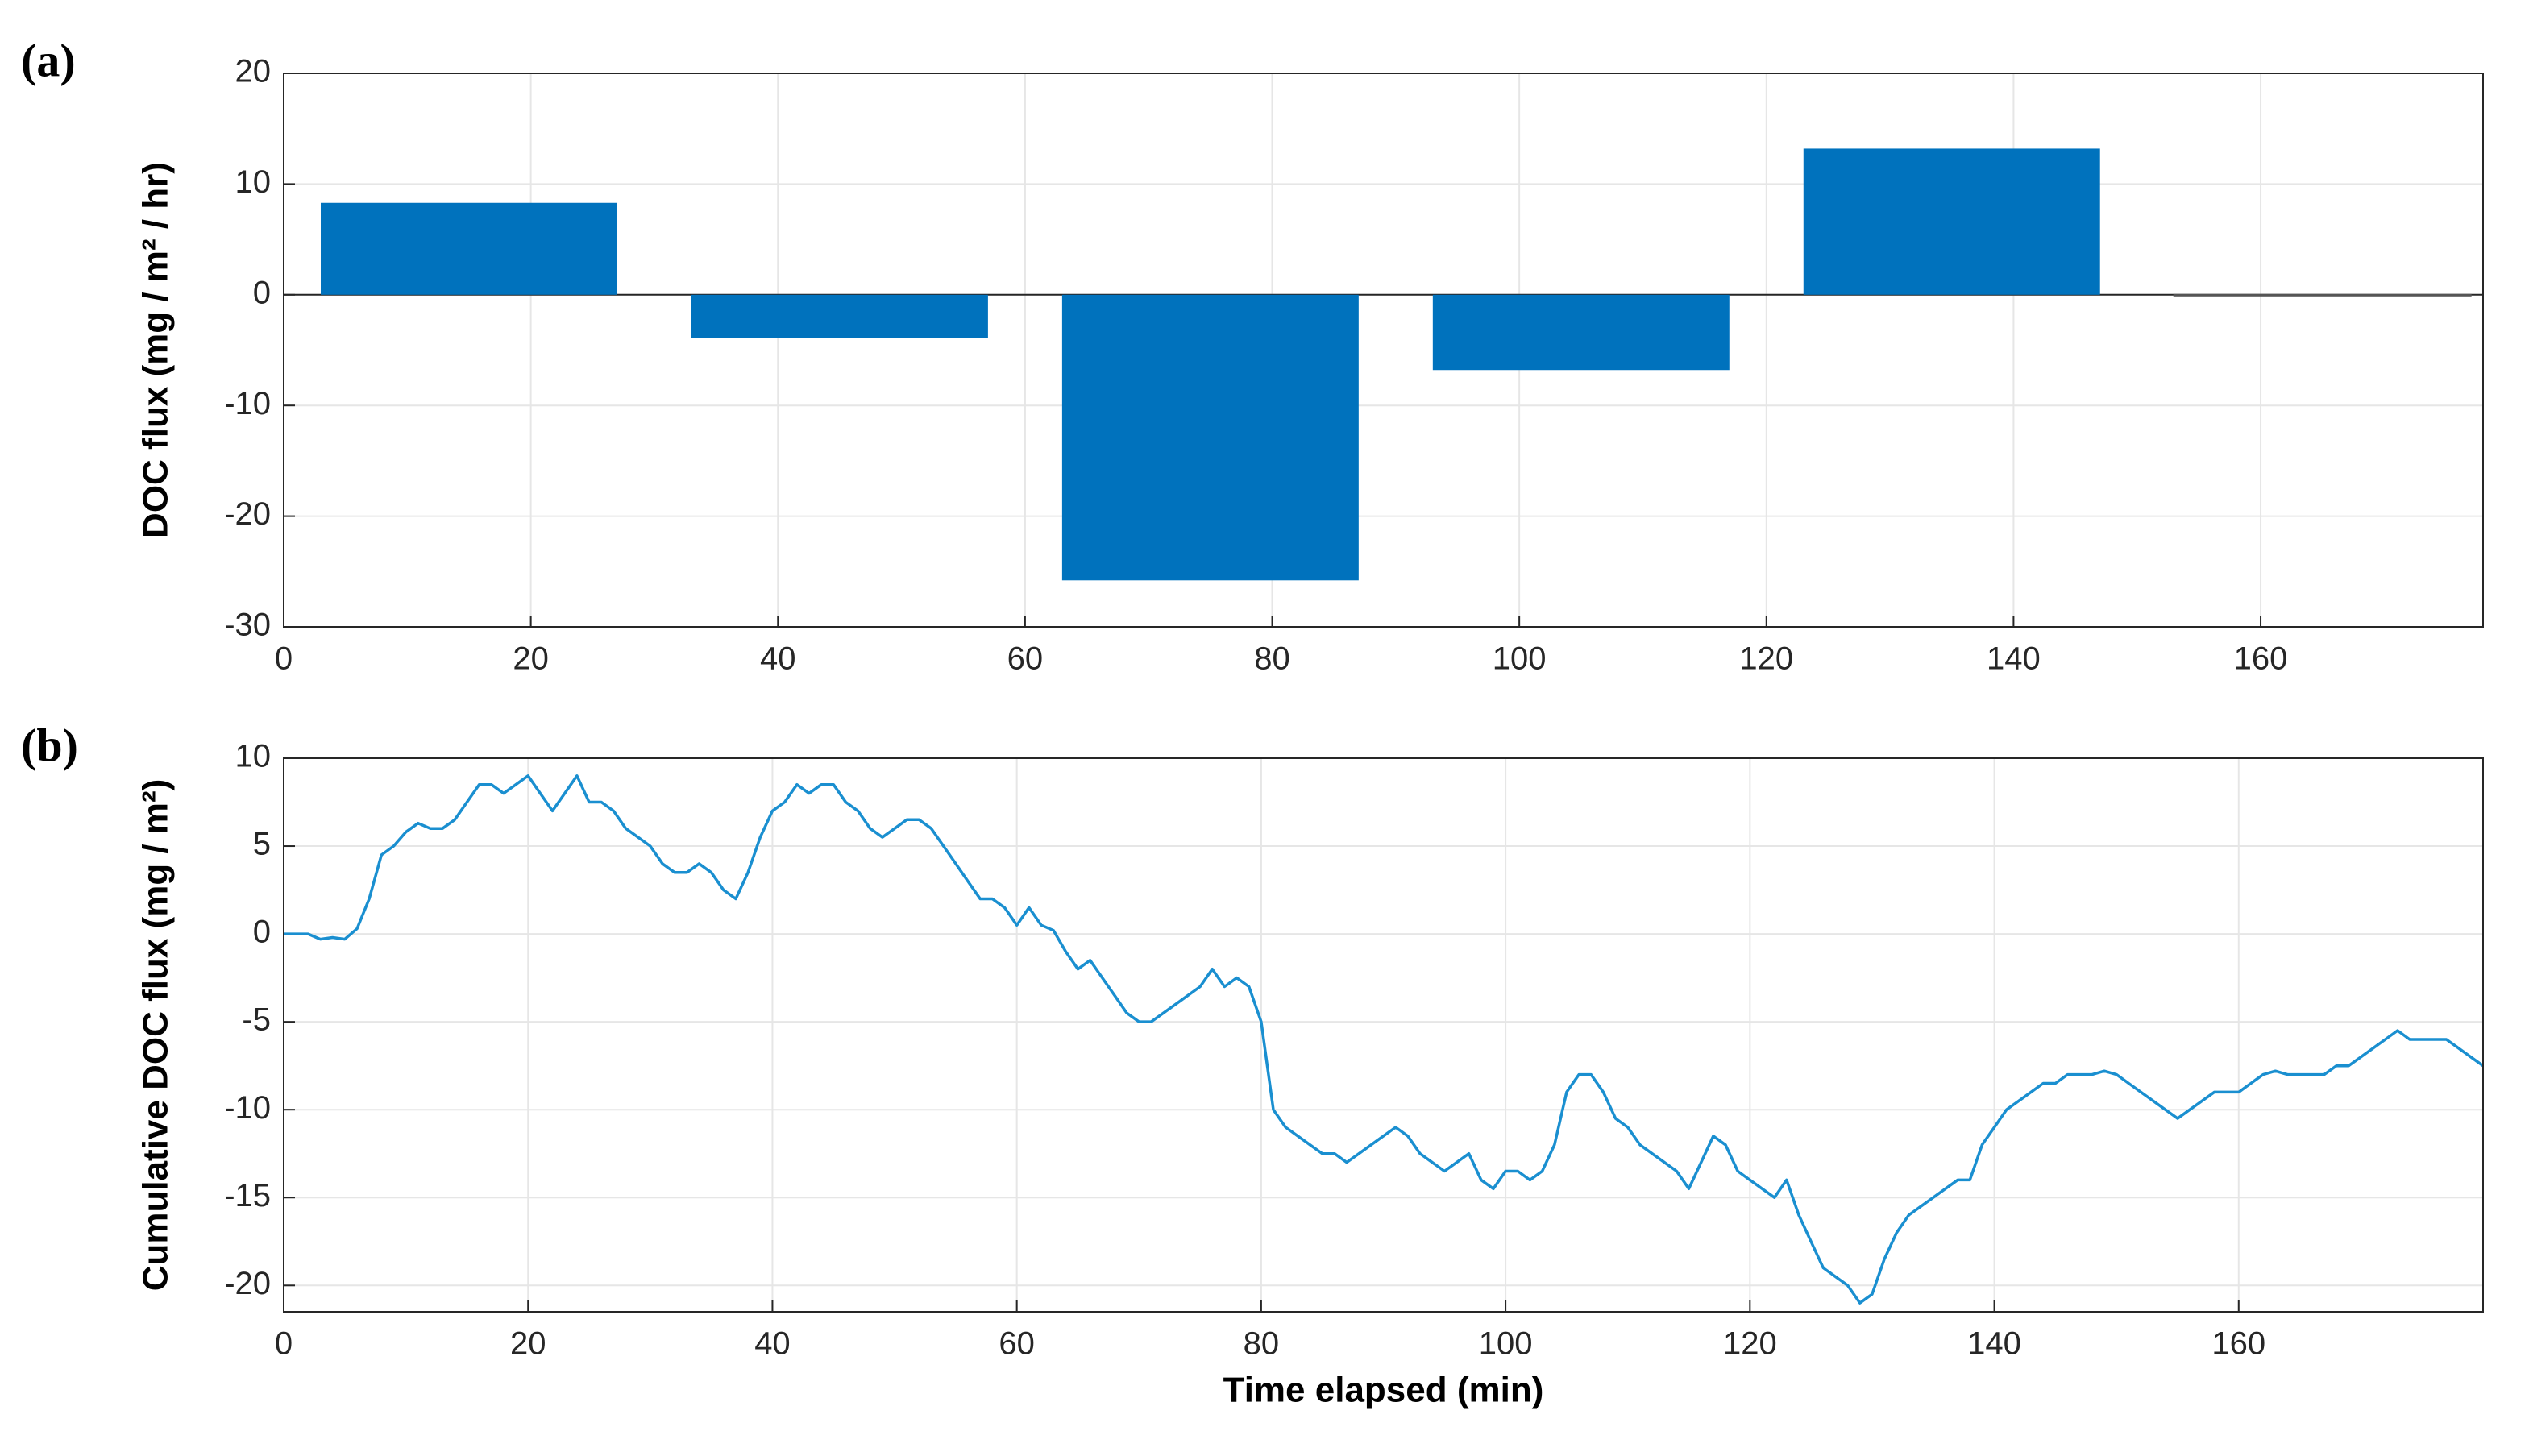 The height and width of the screenshot is (1456, 2529). Describe the element at coordinates (253, 71) in the screenshot. I see `y-tick-label: 20` at that location.